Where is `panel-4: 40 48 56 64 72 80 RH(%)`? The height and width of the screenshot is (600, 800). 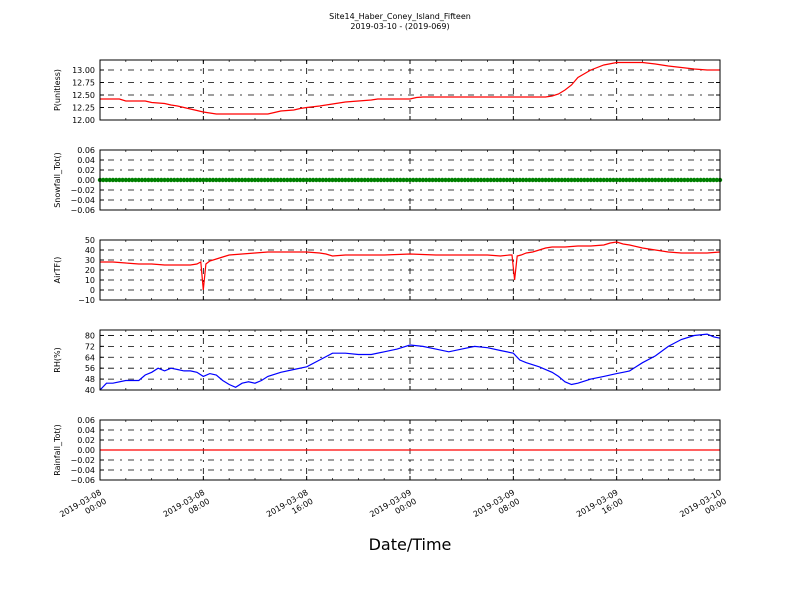 panel-4: 40 48 56 64 72 80 RH(%) is located at coordinates (387, 362).